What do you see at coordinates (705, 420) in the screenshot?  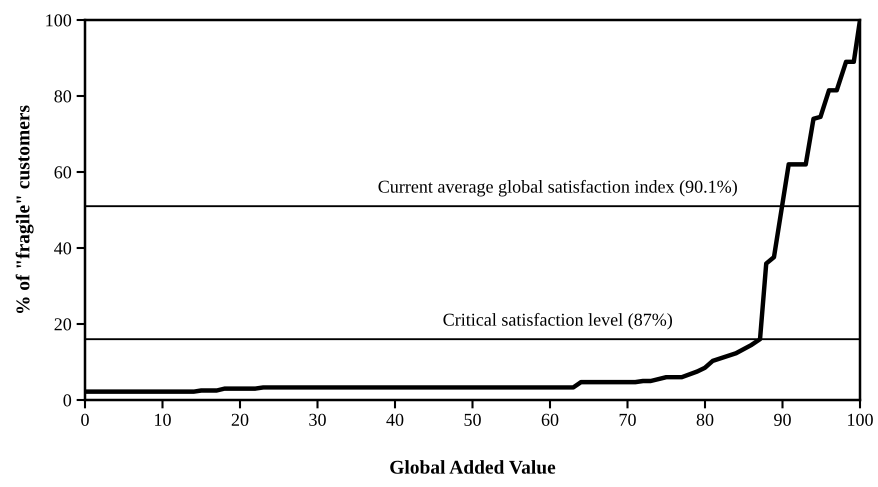 I see `x-tick-label: 80` at bounding box center [705, 420].